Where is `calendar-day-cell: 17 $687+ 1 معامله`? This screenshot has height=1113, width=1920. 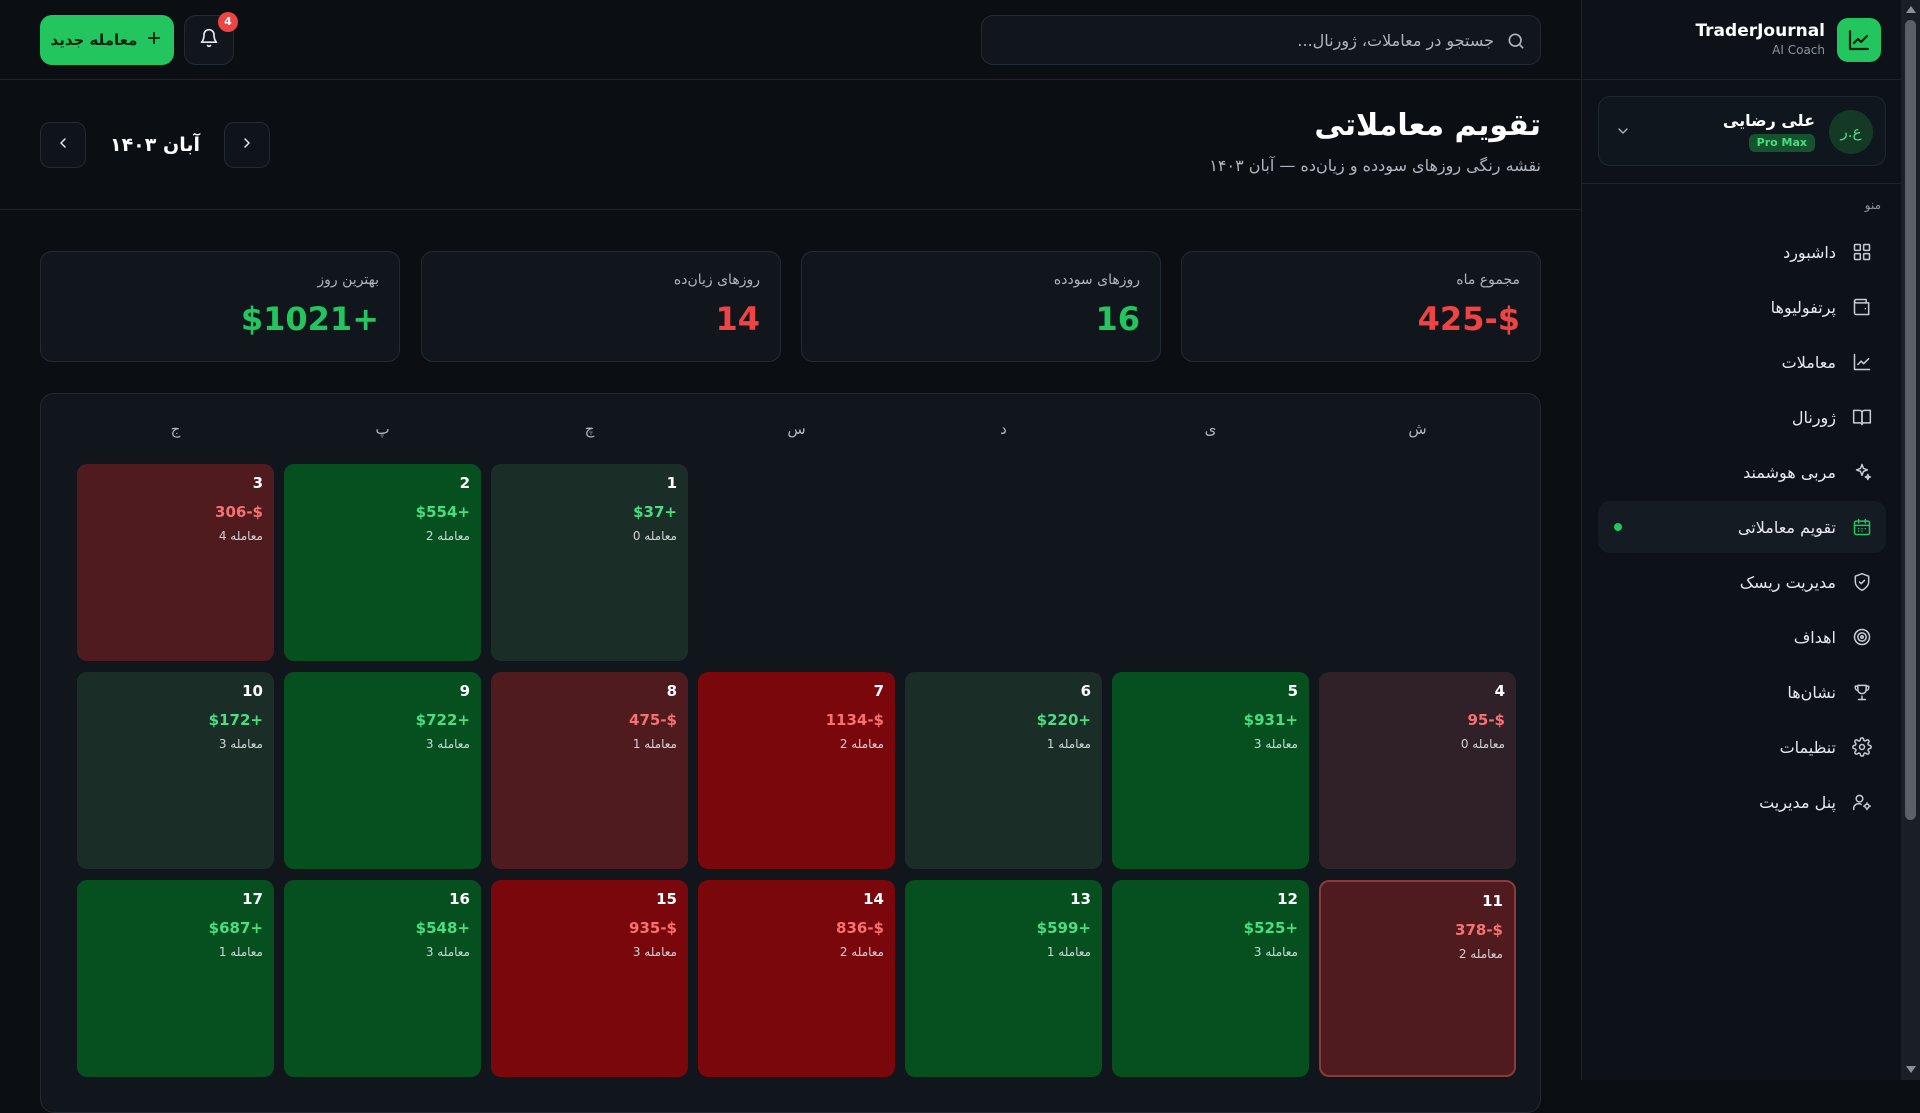 calendar-day-cell: 17 $687+ 1 معامله is located at coordinates (175, 978).